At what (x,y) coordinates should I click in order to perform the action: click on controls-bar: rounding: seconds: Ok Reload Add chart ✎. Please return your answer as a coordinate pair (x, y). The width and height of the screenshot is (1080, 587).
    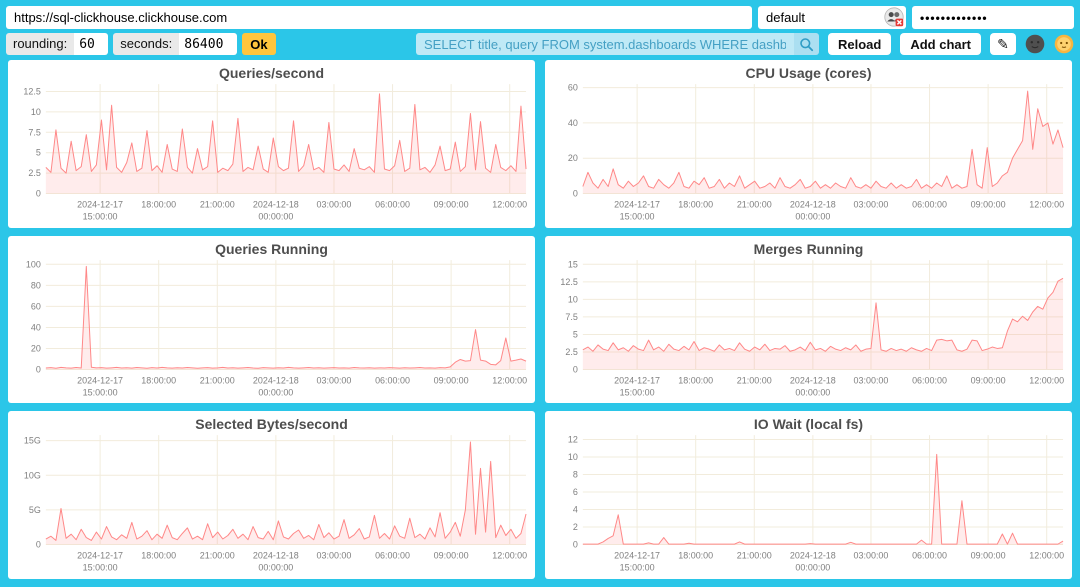
    Looking at the image, I should click on (540, 44).